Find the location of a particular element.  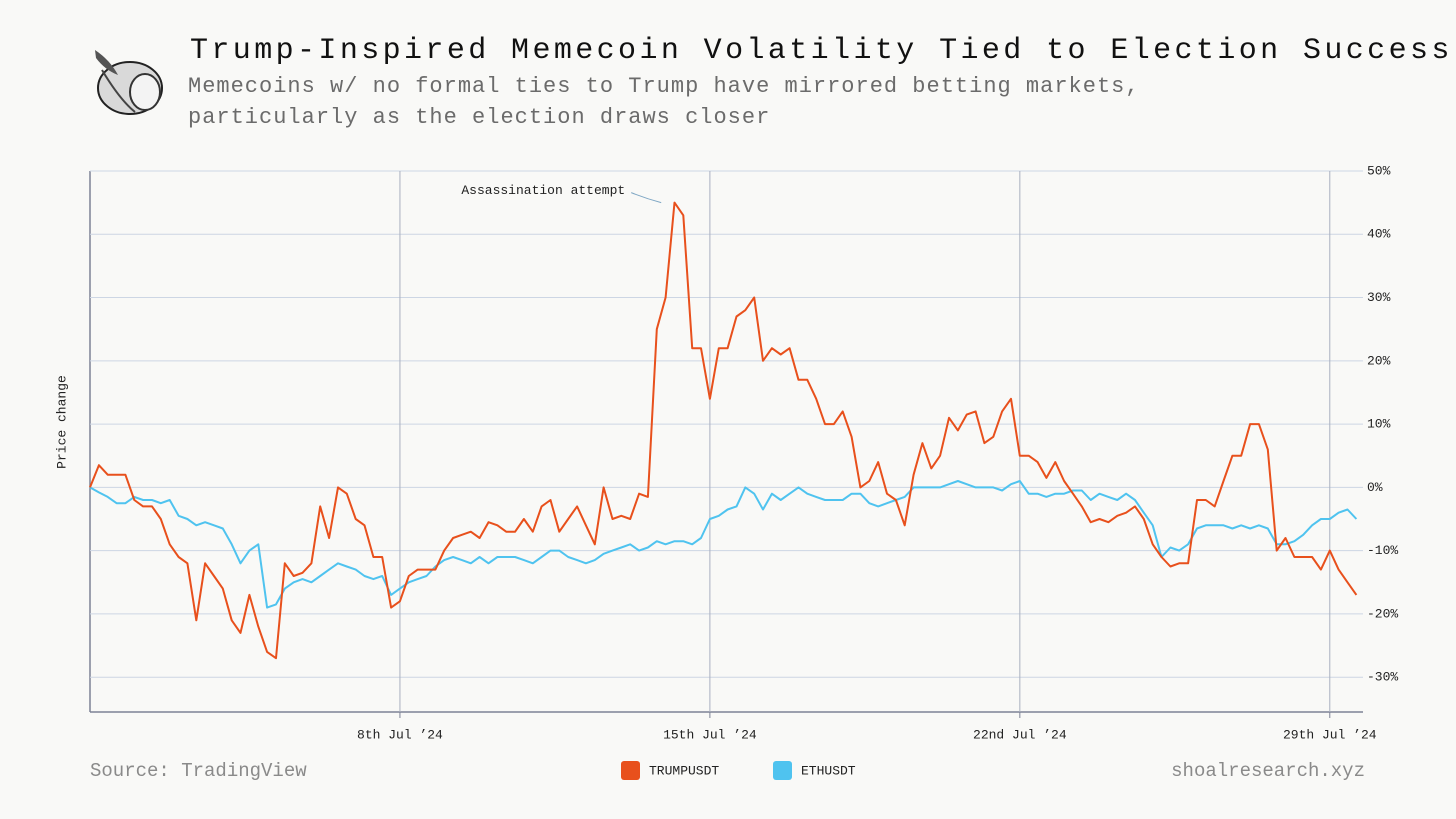

y-tick-label: 20% is located at coordinates (1379, 360).